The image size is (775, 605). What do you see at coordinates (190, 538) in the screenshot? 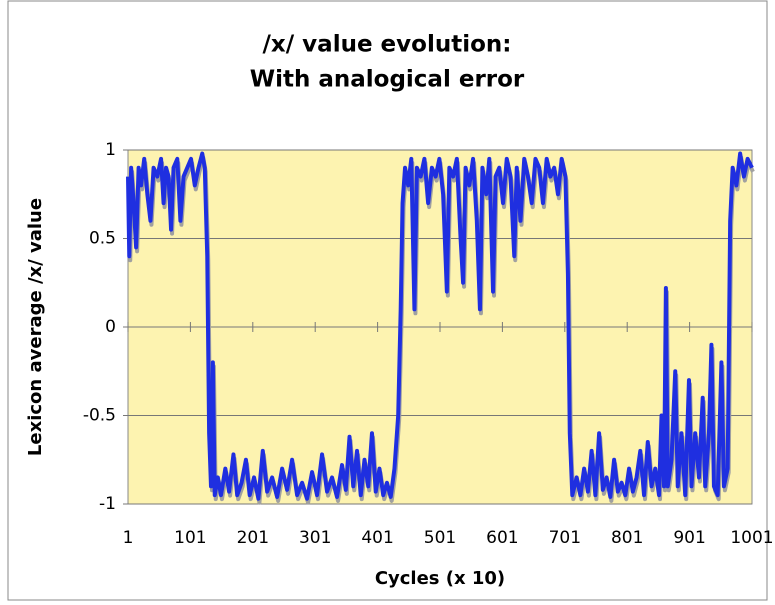
I see `x-tick-label: 101` at bounding box center [190, 538].